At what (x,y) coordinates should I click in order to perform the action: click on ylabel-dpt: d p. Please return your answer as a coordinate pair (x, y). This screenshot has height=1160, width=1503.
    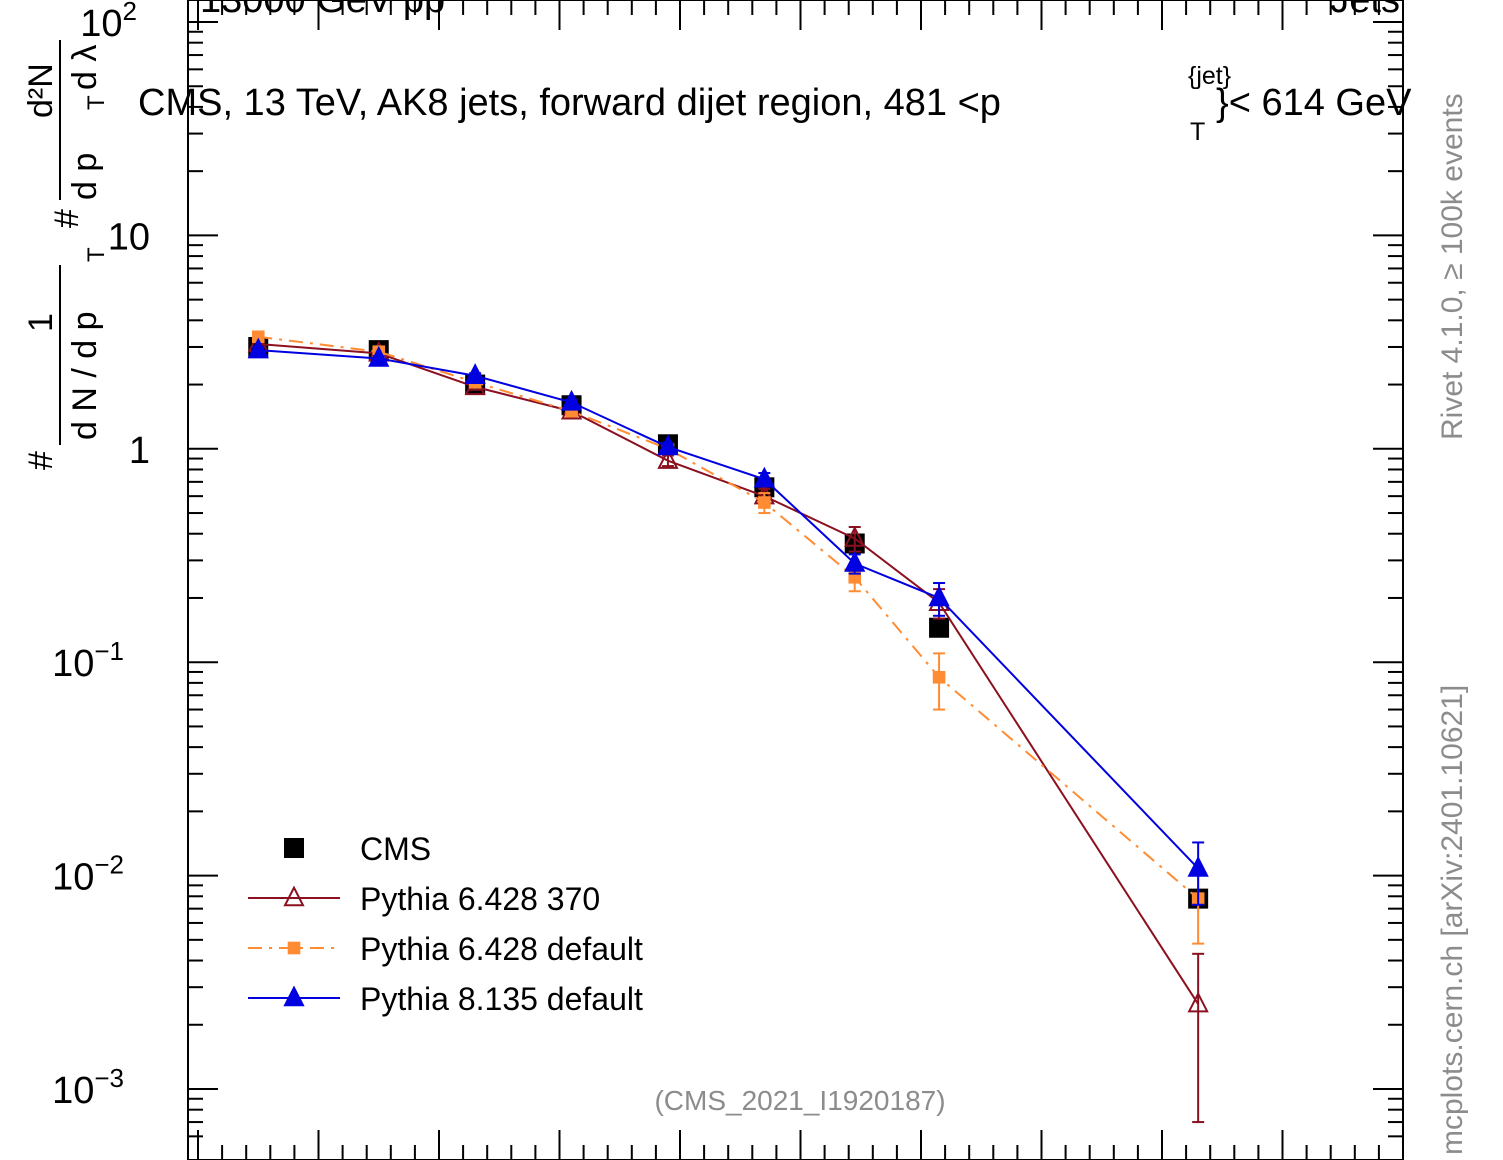
    Looking at the image, I should click on (85, 176).